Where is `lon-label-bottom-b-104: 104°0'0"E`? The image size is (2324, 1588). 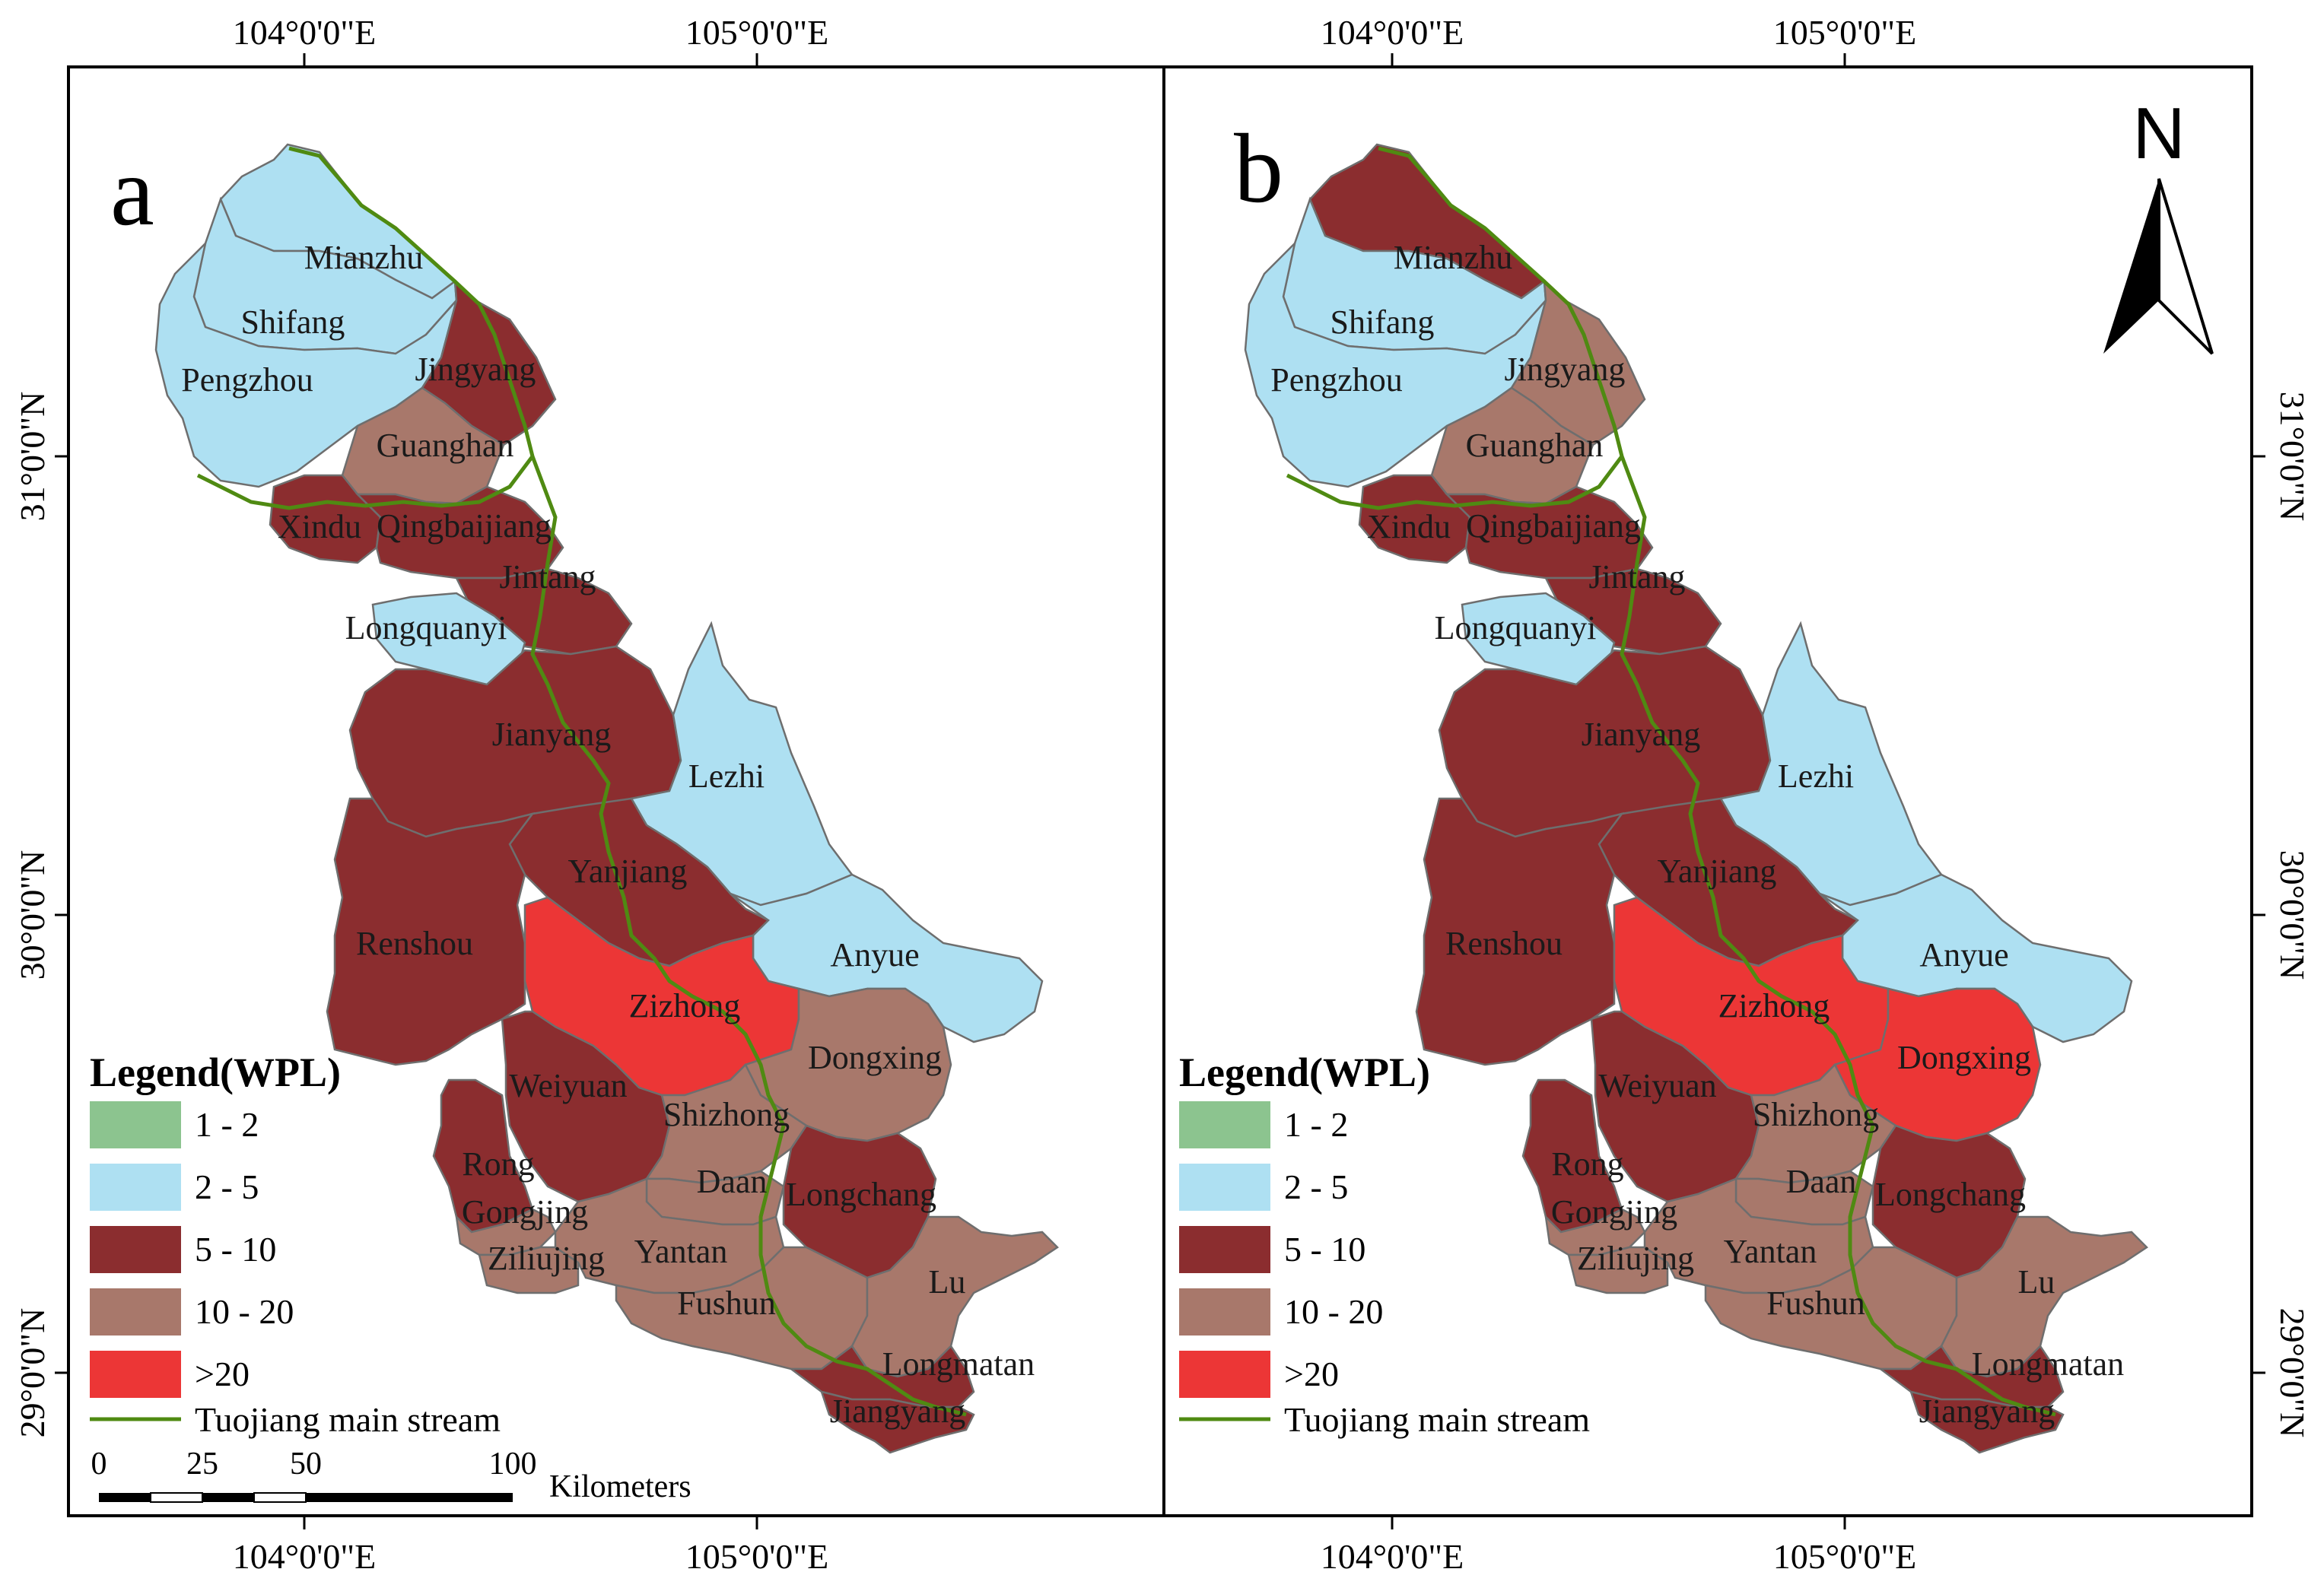
lon-label-bottom-b-104: 104°0'0"E is located at coordinates (1392, 1556).